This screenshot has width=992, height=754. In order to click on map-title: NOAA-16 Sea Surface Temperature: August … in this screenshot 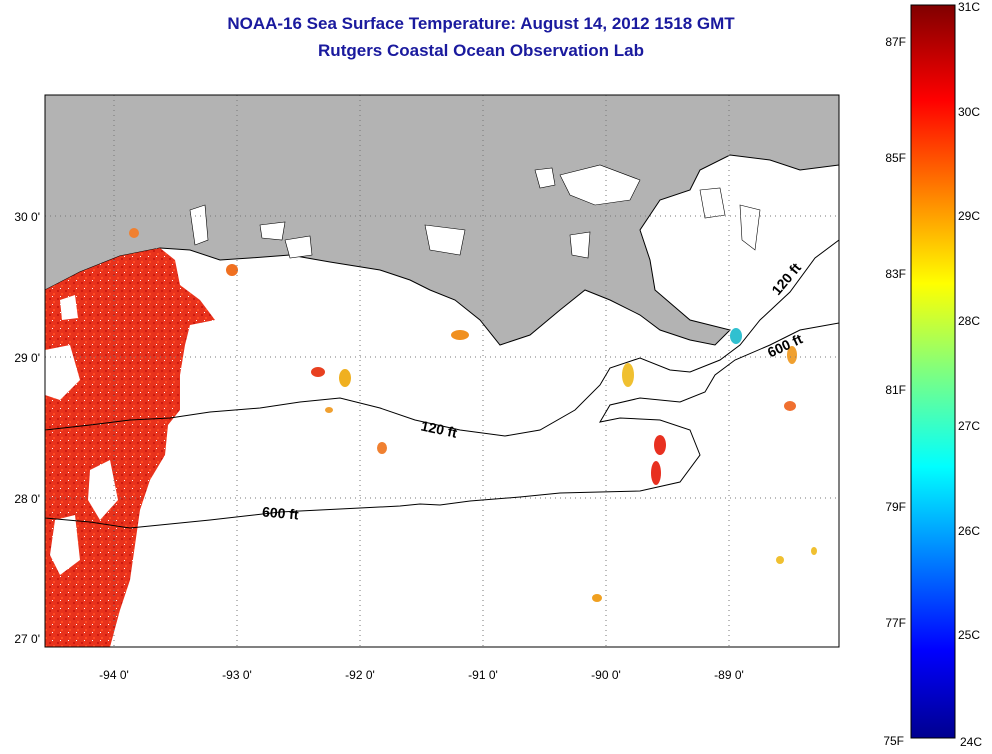, I will do `click(481, 23)`.